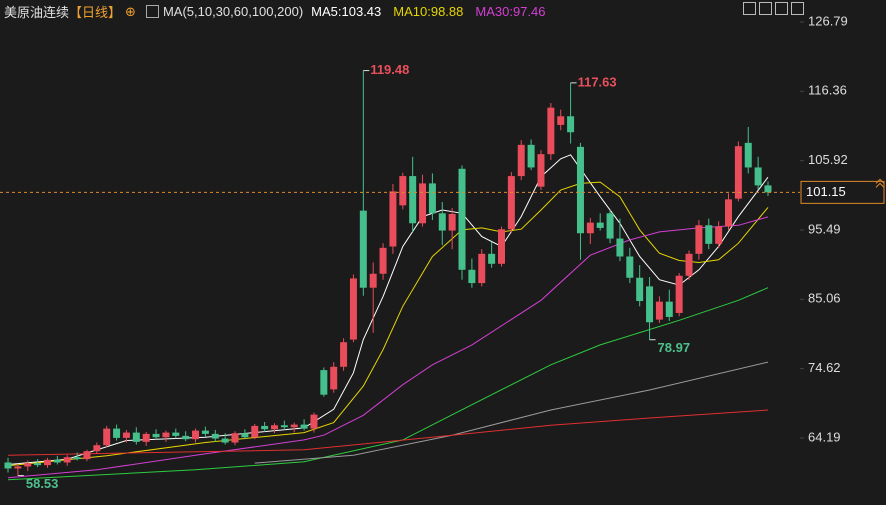 The width and height of the screenshot is (886, 505). Describe the element at coordinates (674, 347) in the screenshot. I see `annotation: 78.97` at that location.